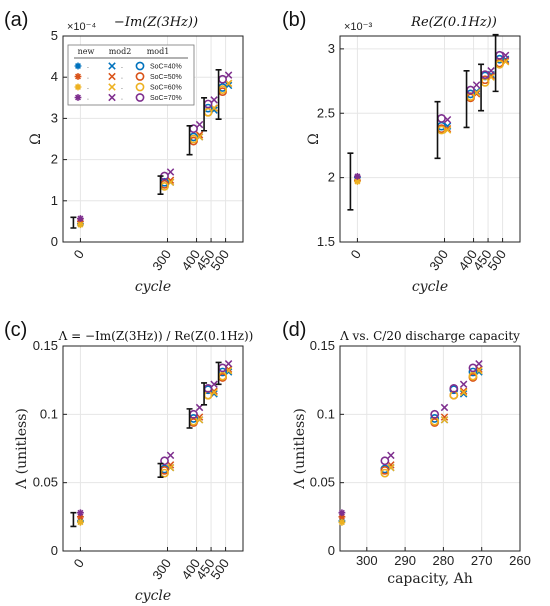  I want to click on y-tick-label: 1, so click(54, 200).